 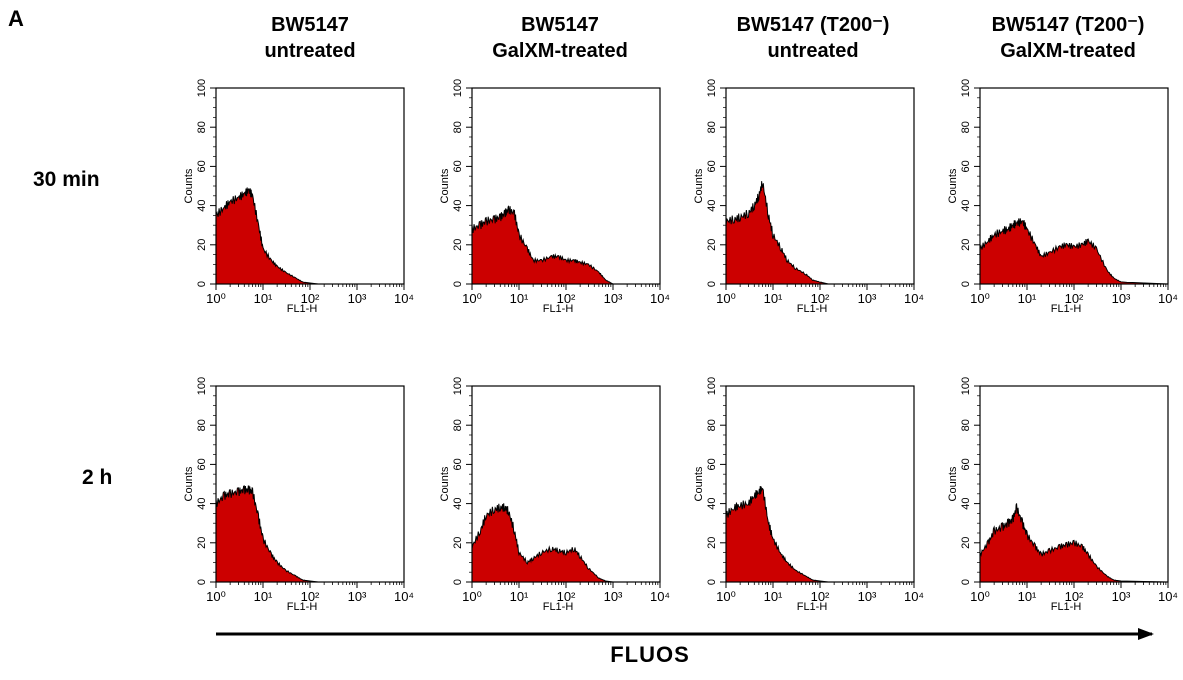 What do you see at coordinates (310, 38) in the screenshot?
I see `column-title-1: BW5147 untreated` at bounding box center [310, 38].